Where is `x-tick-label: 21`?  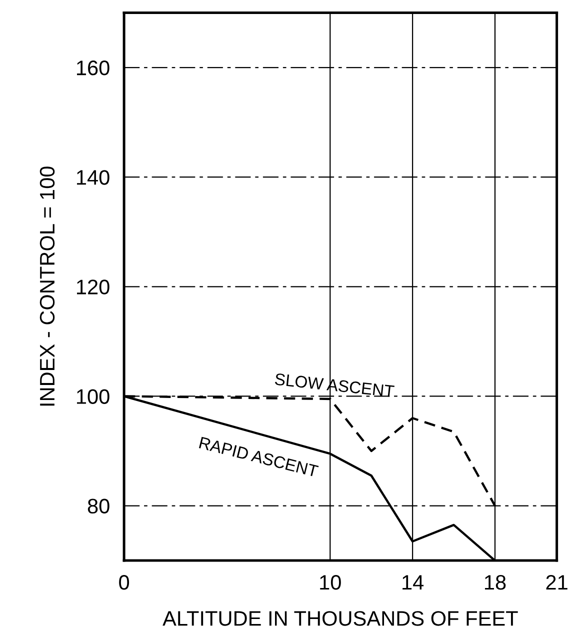
x-tick-label: 21 is located at coordinates (557, 582).